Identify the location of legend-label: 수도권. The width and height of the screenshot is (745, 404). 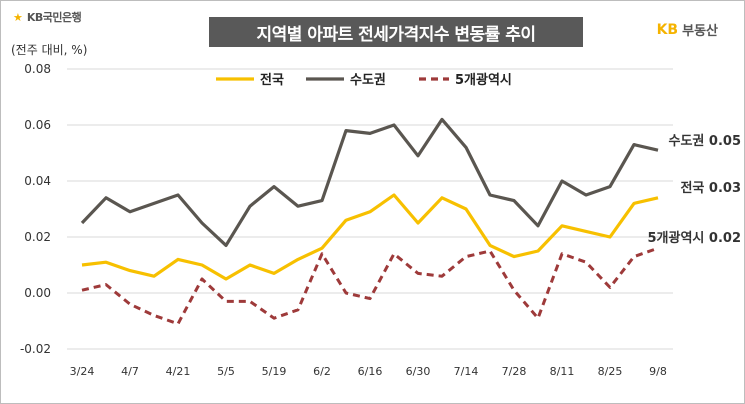
(368, 80).